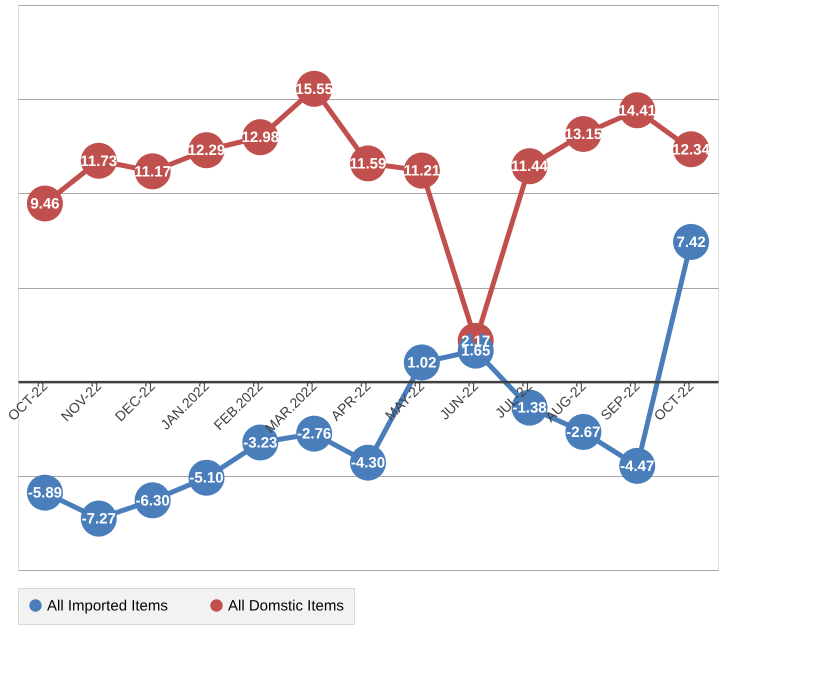 The height and width of the screenshot is (680, 820). I want to click on data-label: 7.42, so click(691, 242).